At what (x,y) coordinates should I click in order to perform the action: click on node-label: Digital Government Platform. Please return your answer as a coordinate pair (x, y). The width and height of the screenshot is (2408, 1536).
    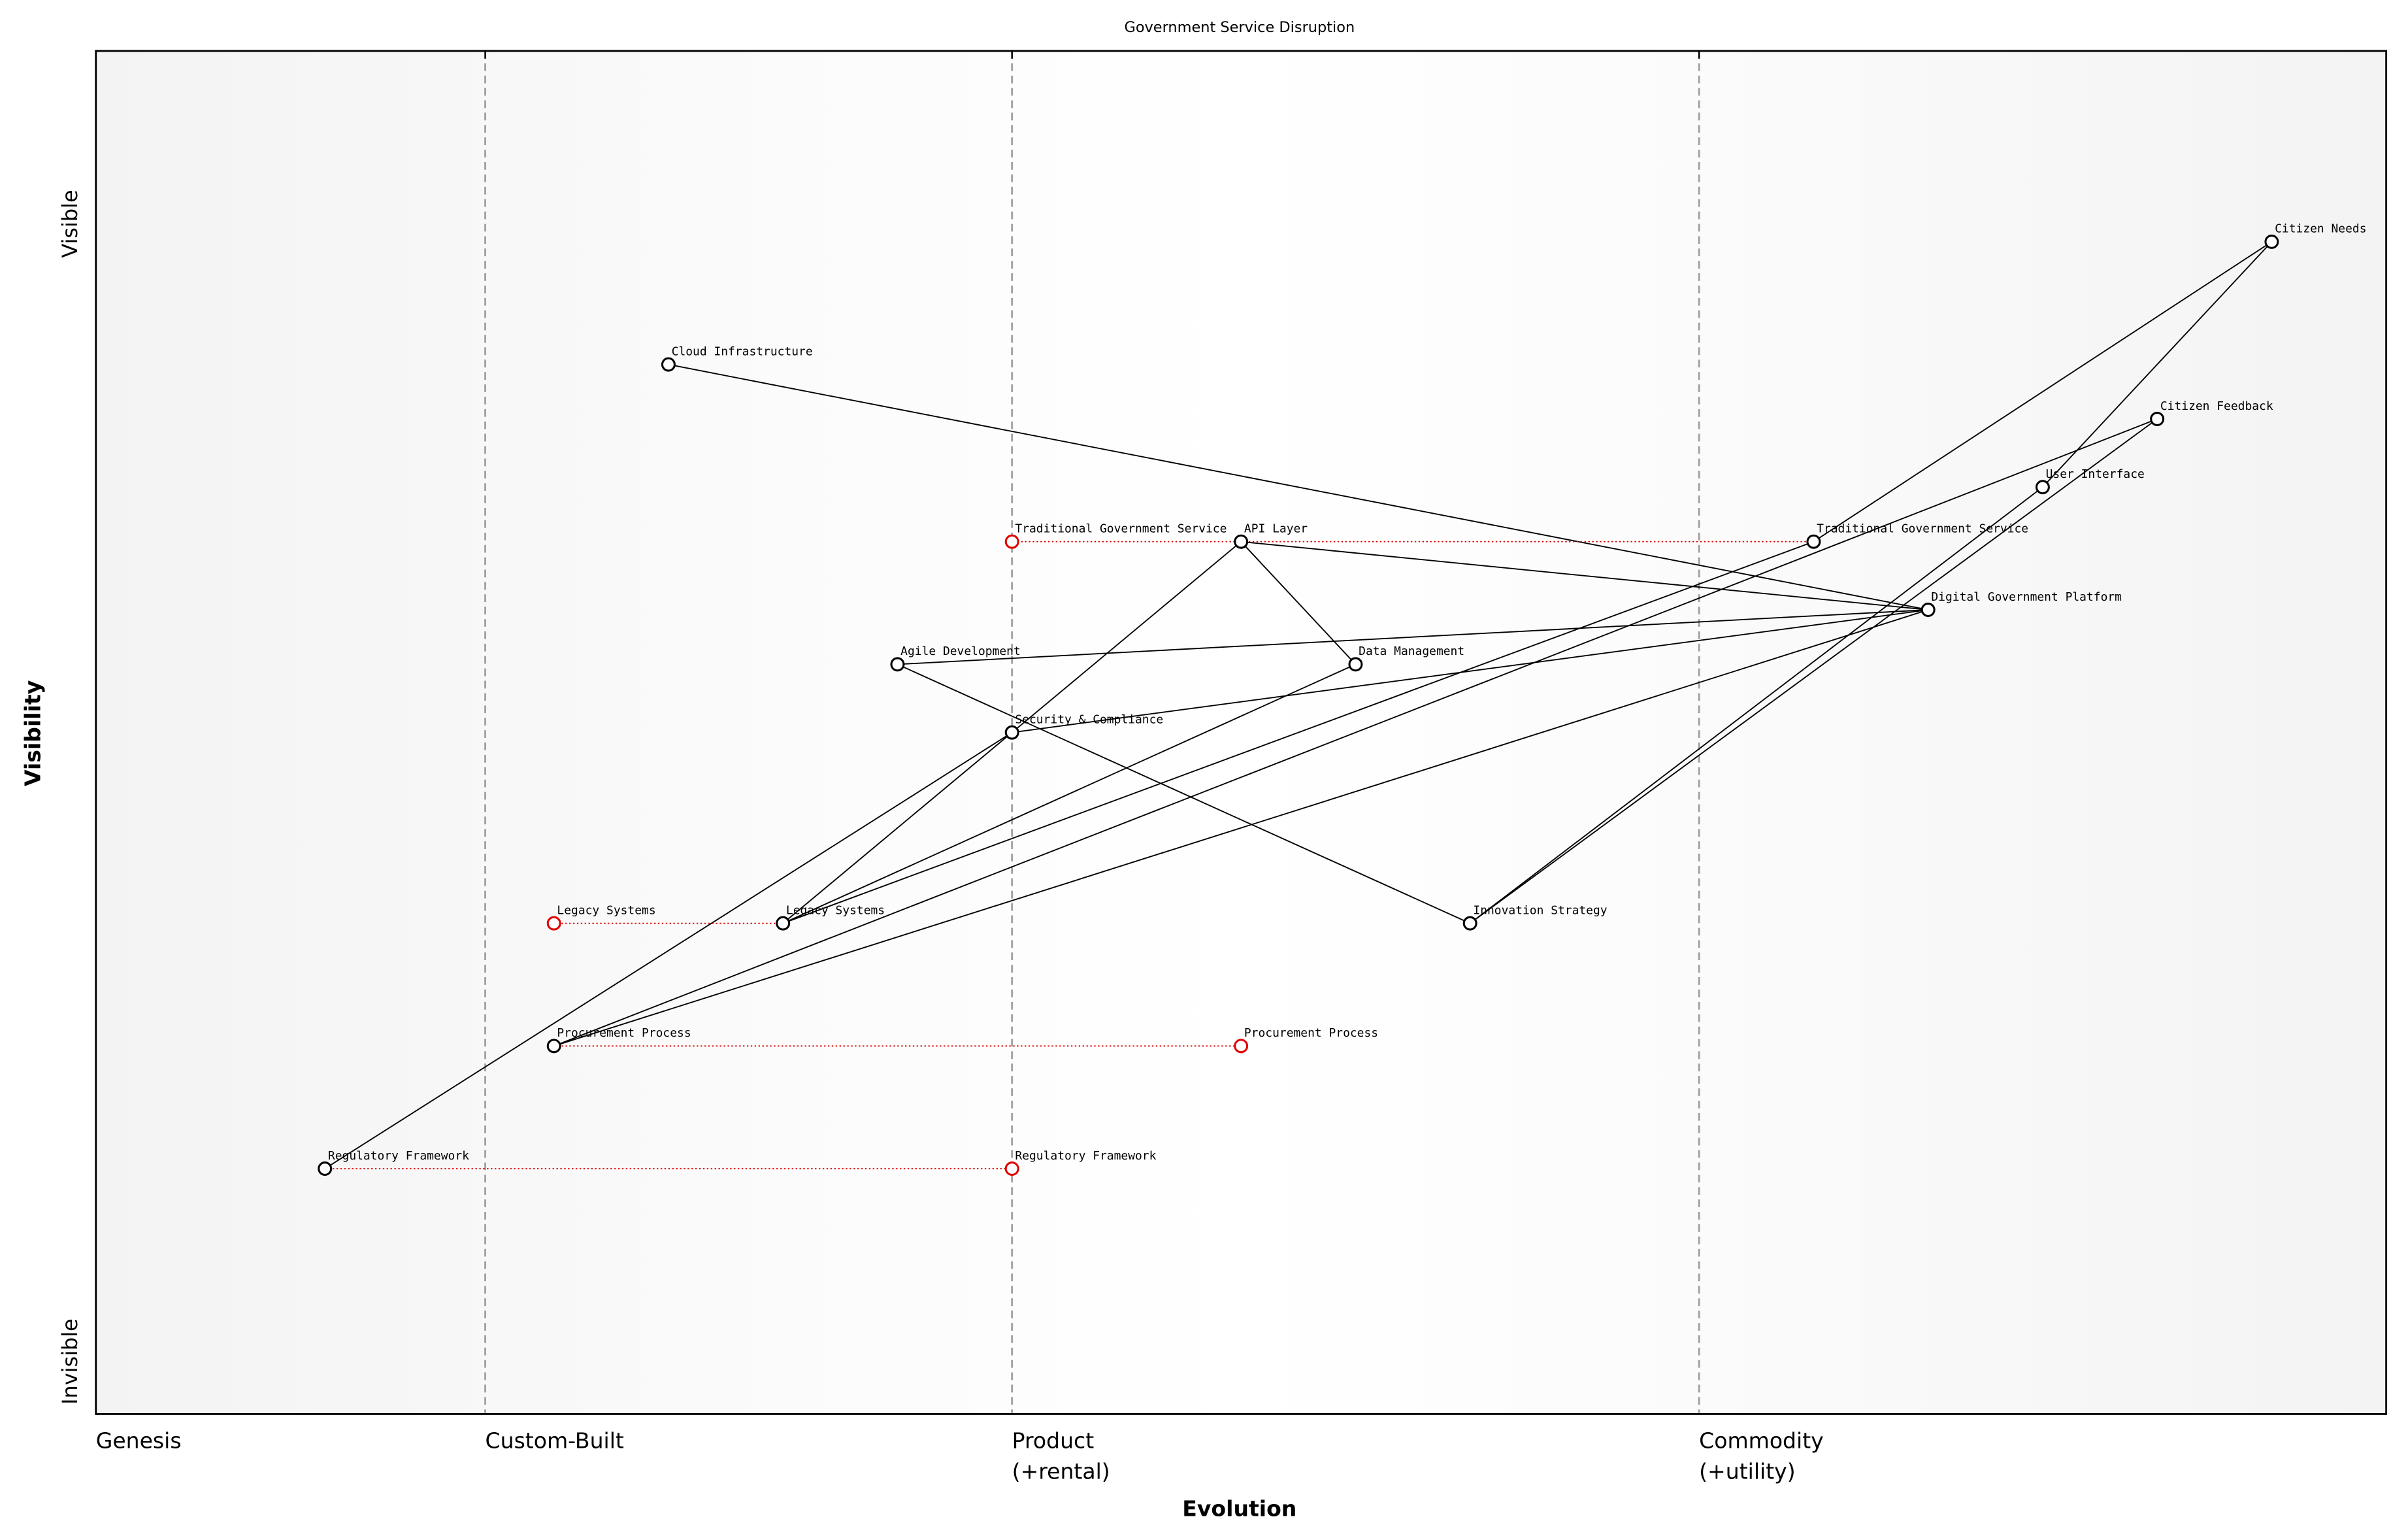
    Looking at the image, I should click on (2026, 597).